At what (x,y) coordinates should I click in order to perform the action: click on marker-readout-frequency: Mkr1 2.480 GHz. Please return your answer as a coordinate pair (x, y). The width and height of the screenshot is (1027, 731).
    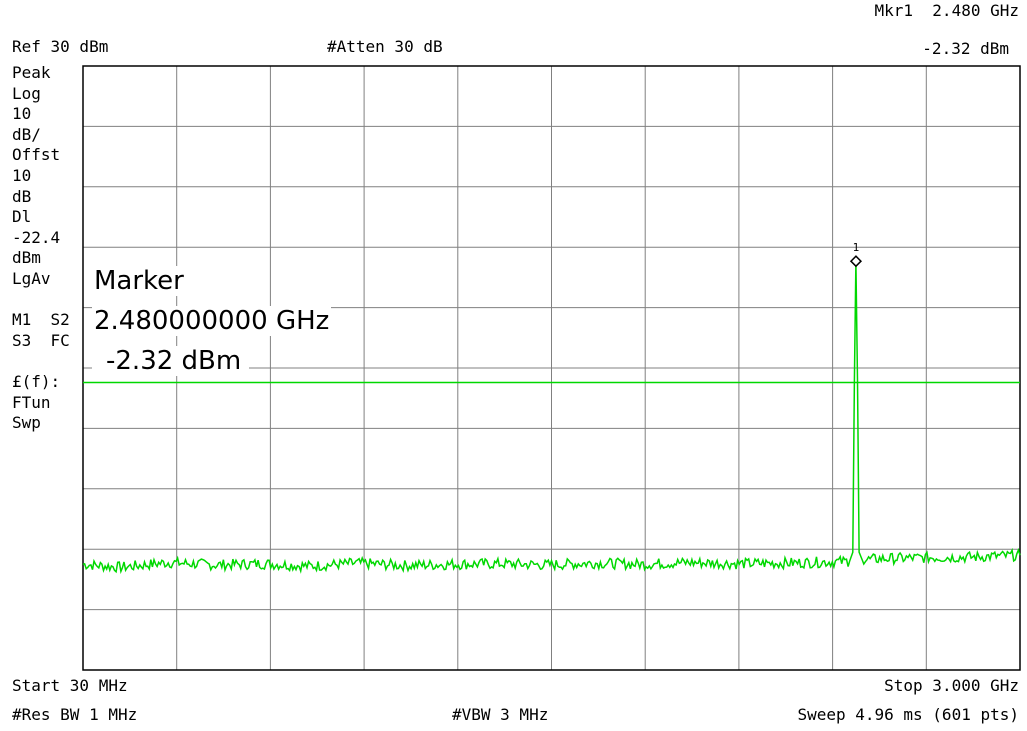
    Looking at the image, I should click on (947, 10).